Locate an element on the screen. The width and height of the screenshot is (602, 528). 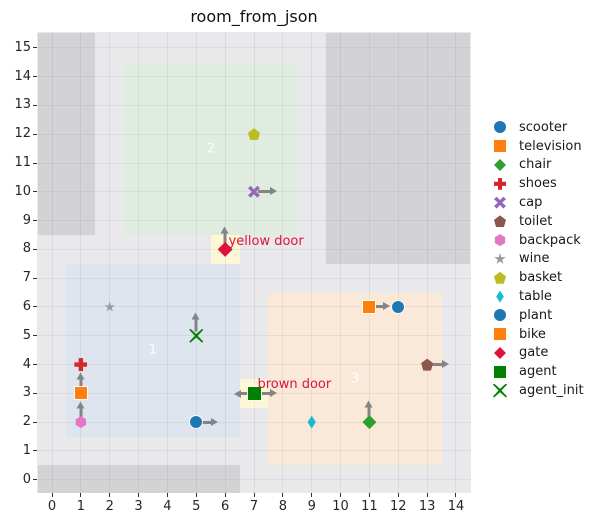
x-tick-label: 11 is located at coordinates (369, 506).